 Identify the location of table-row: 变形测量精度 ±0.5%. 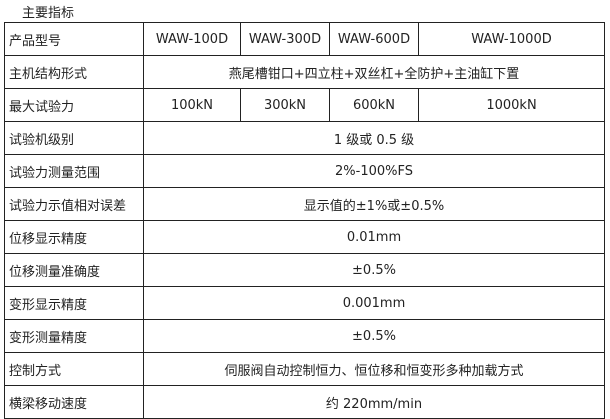
(304, 336).